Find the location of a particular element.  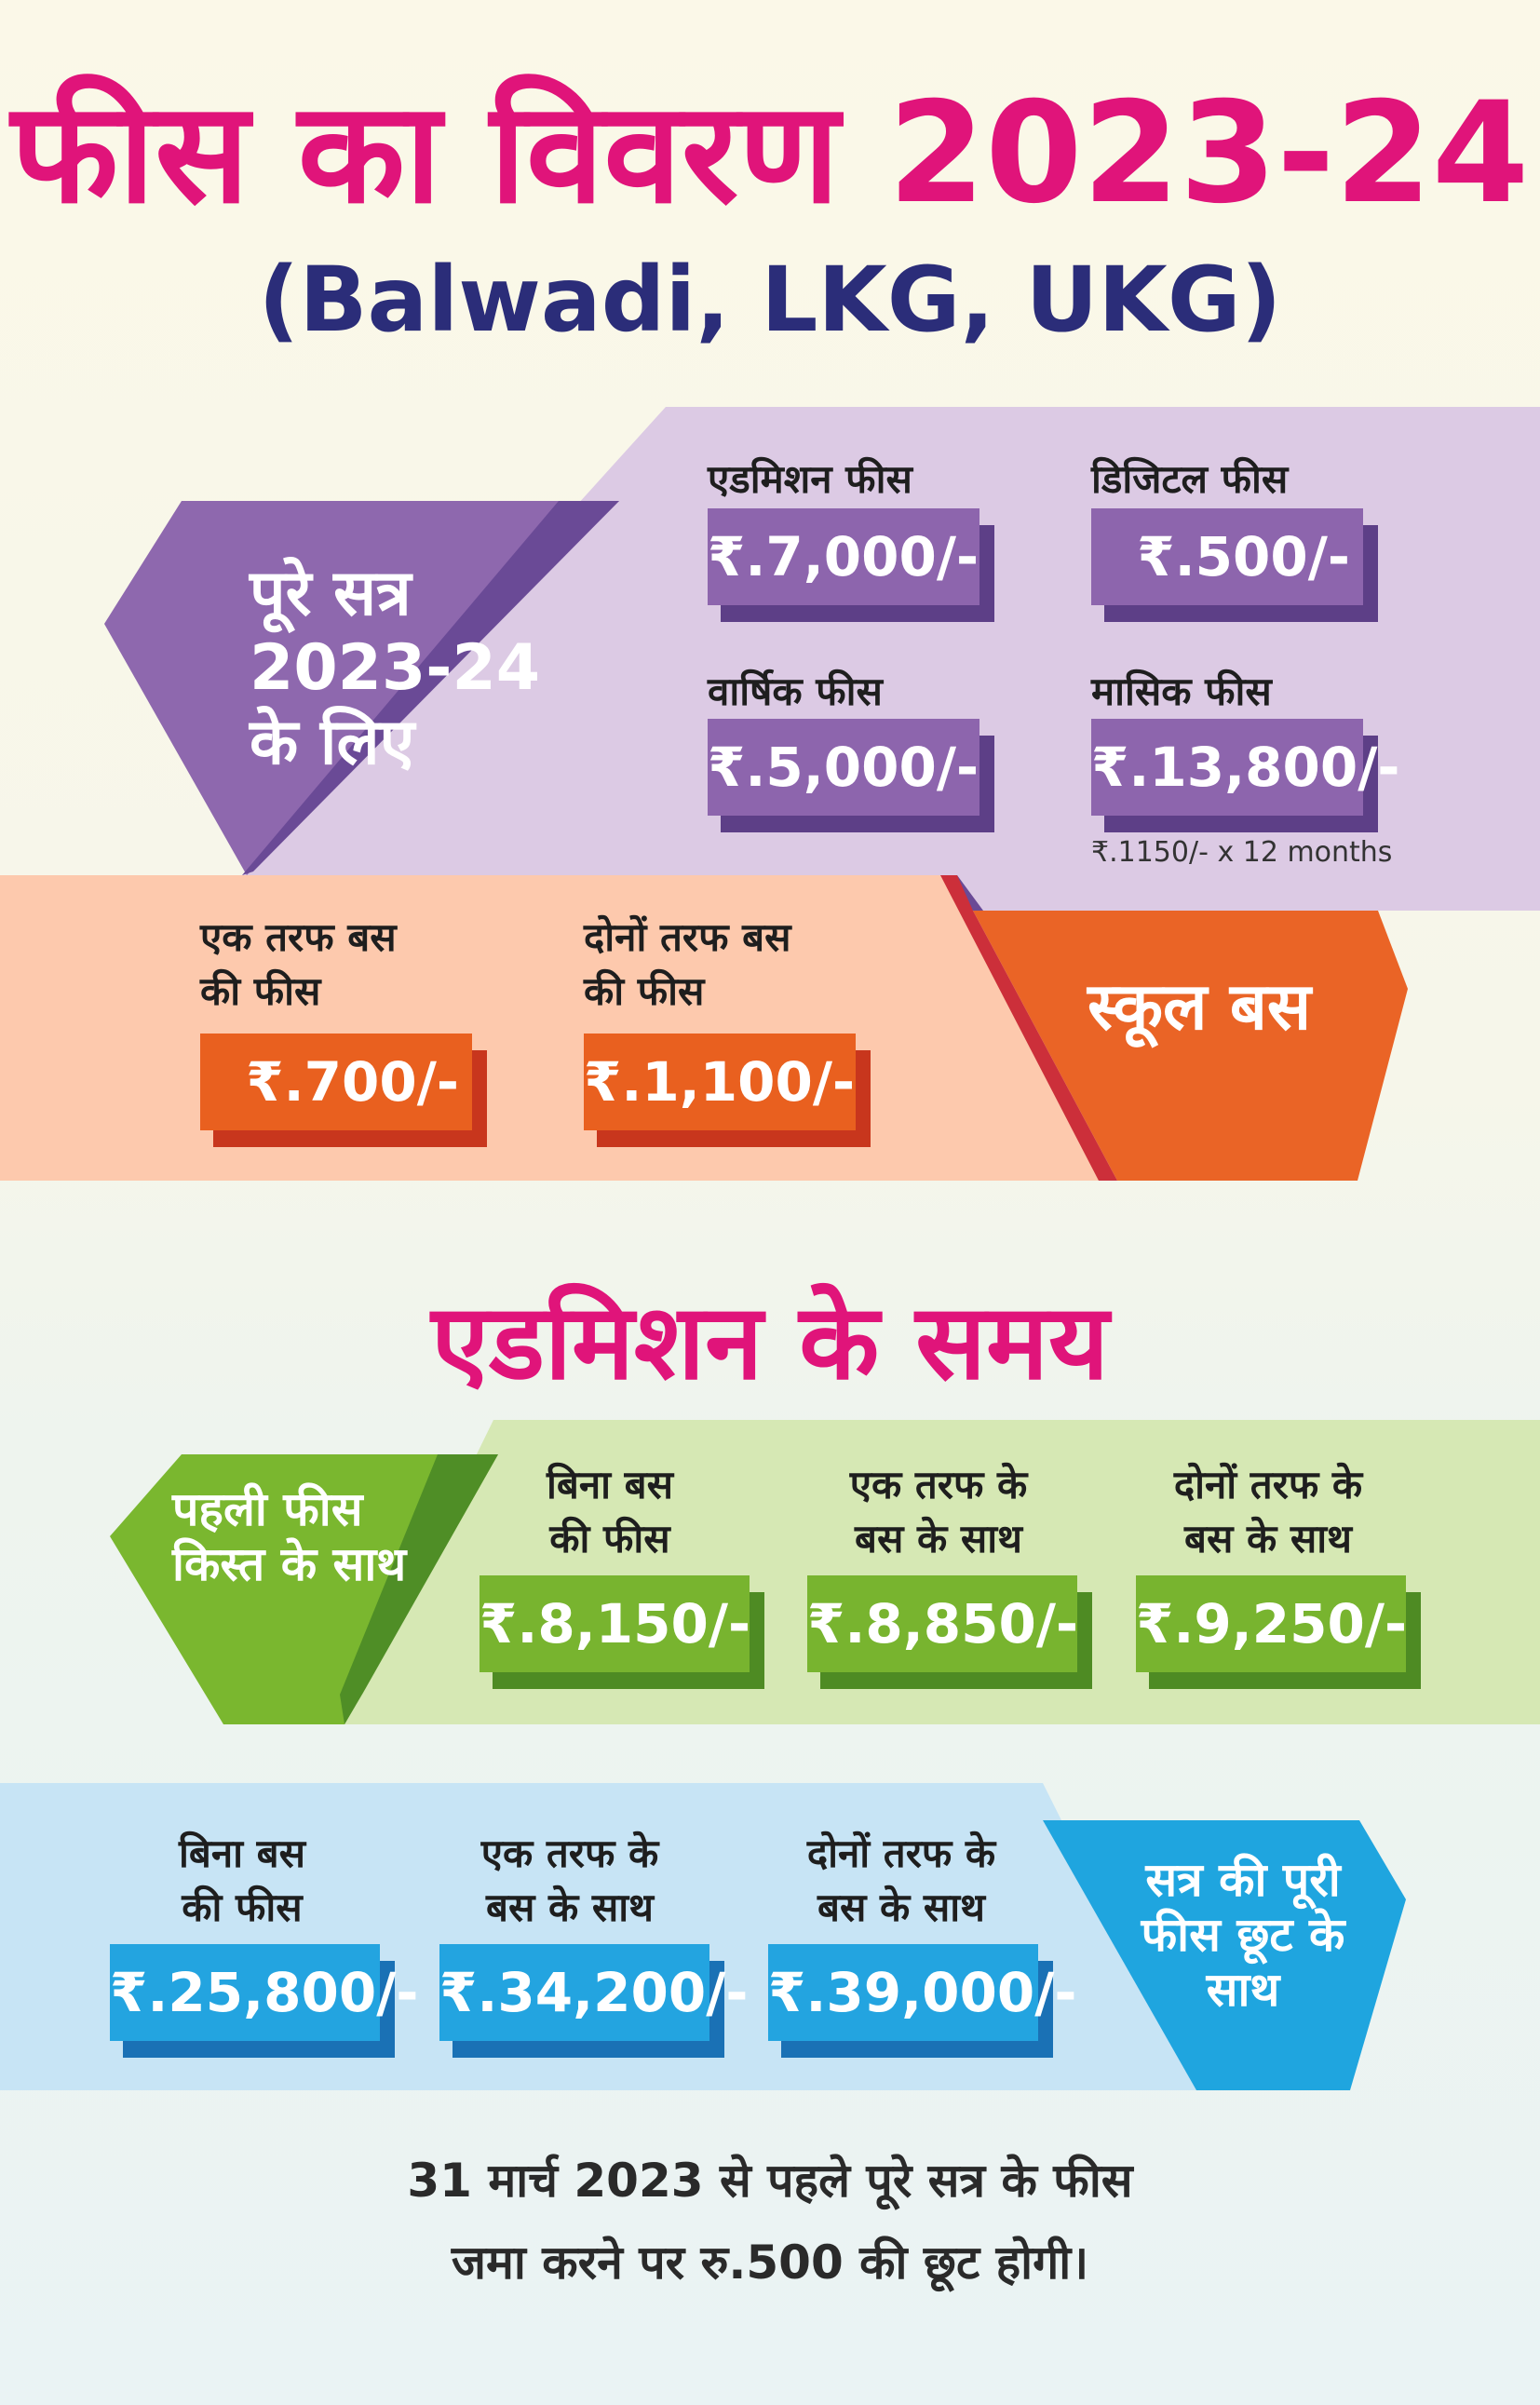

digital-fee-label: डिजिटल फीस is located at coordinates (1190, 479).